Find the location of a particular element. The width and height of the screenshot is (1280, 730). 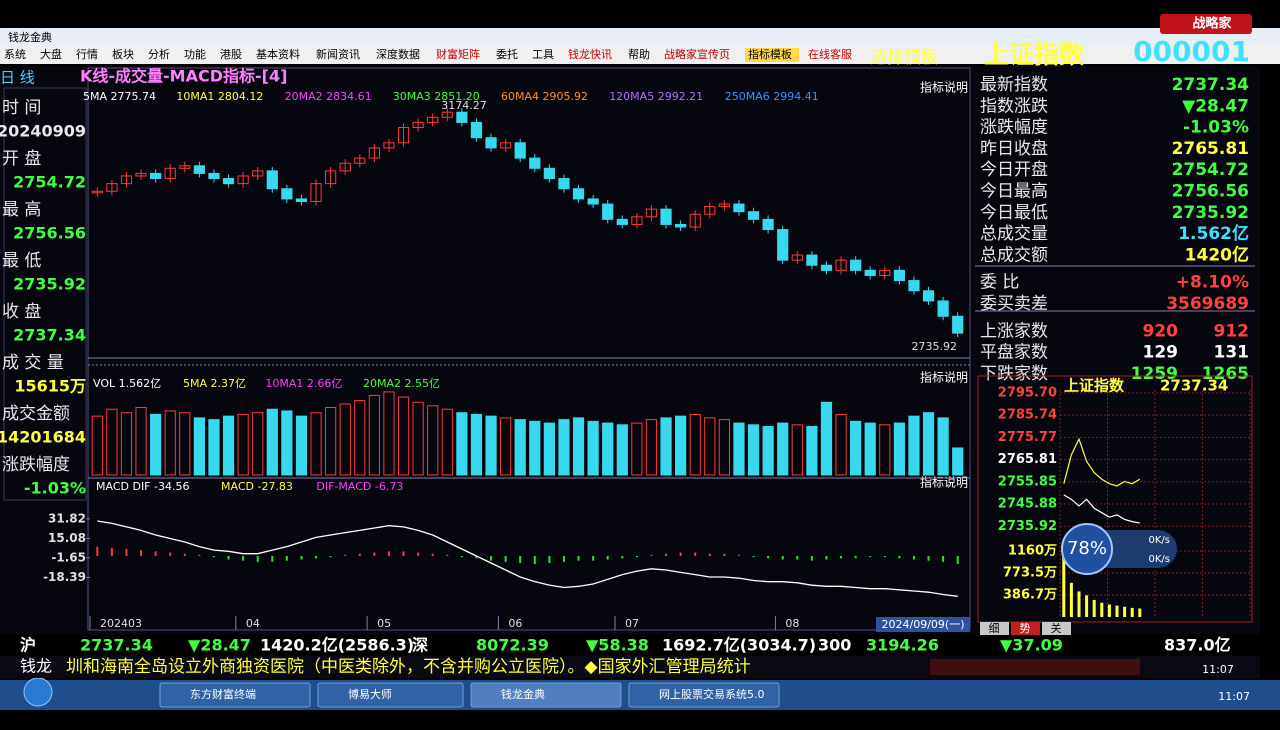

status-bar is located at coordinates (630, 645).